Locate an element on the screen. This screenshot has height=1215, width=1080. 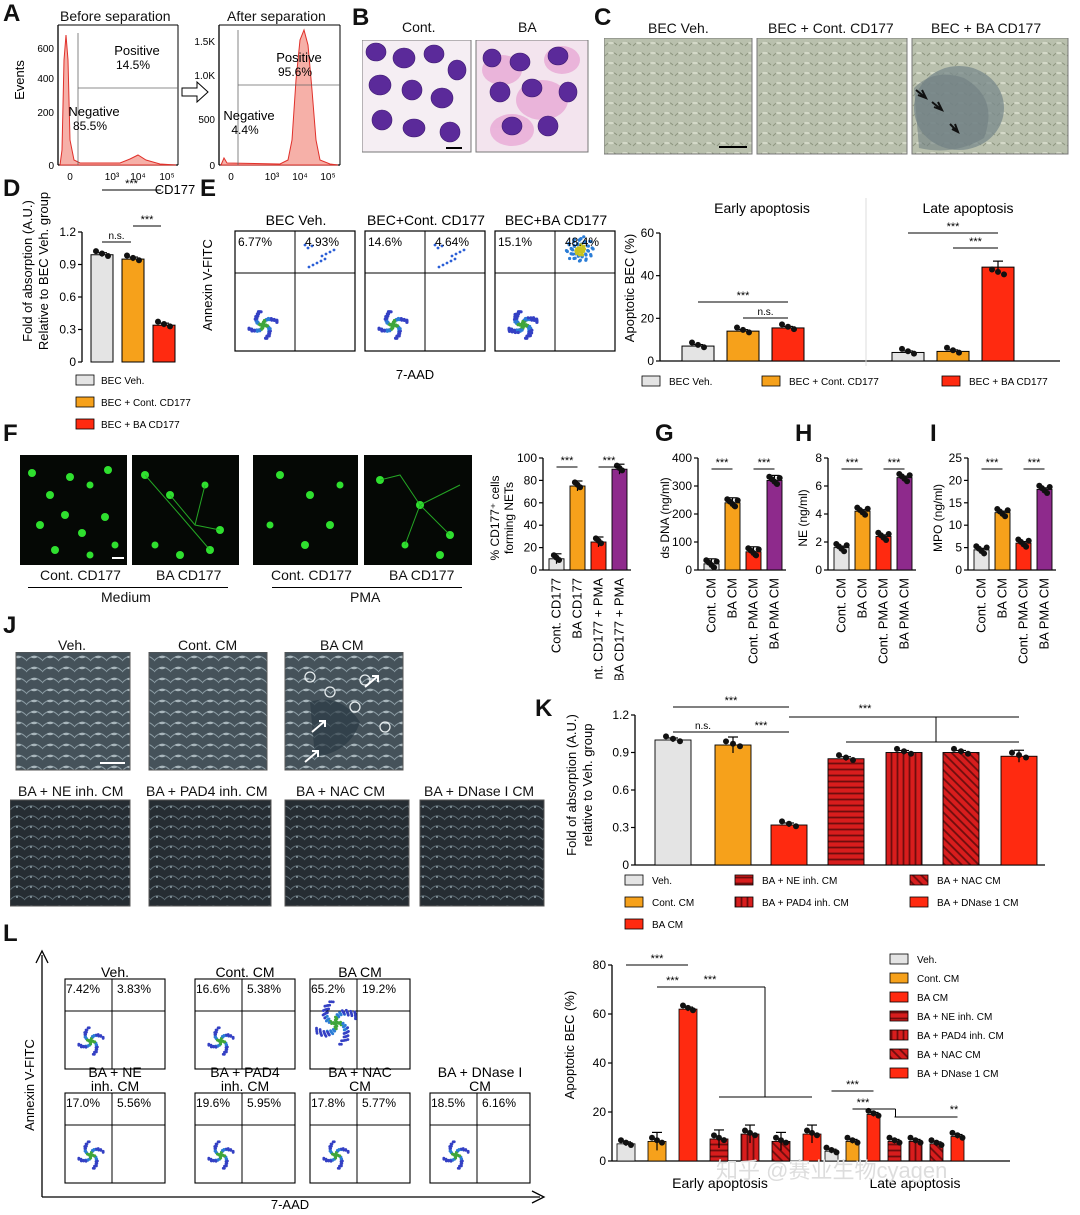
panel-g-category-label: Cont. PMA CM is located at coordinates (753, 621).